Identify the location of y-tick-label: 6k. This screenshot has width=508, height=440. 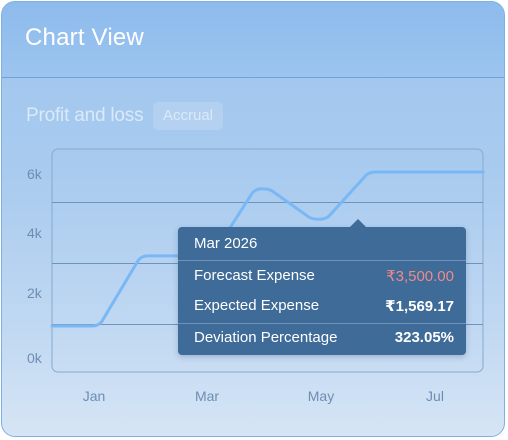
(35, 174).